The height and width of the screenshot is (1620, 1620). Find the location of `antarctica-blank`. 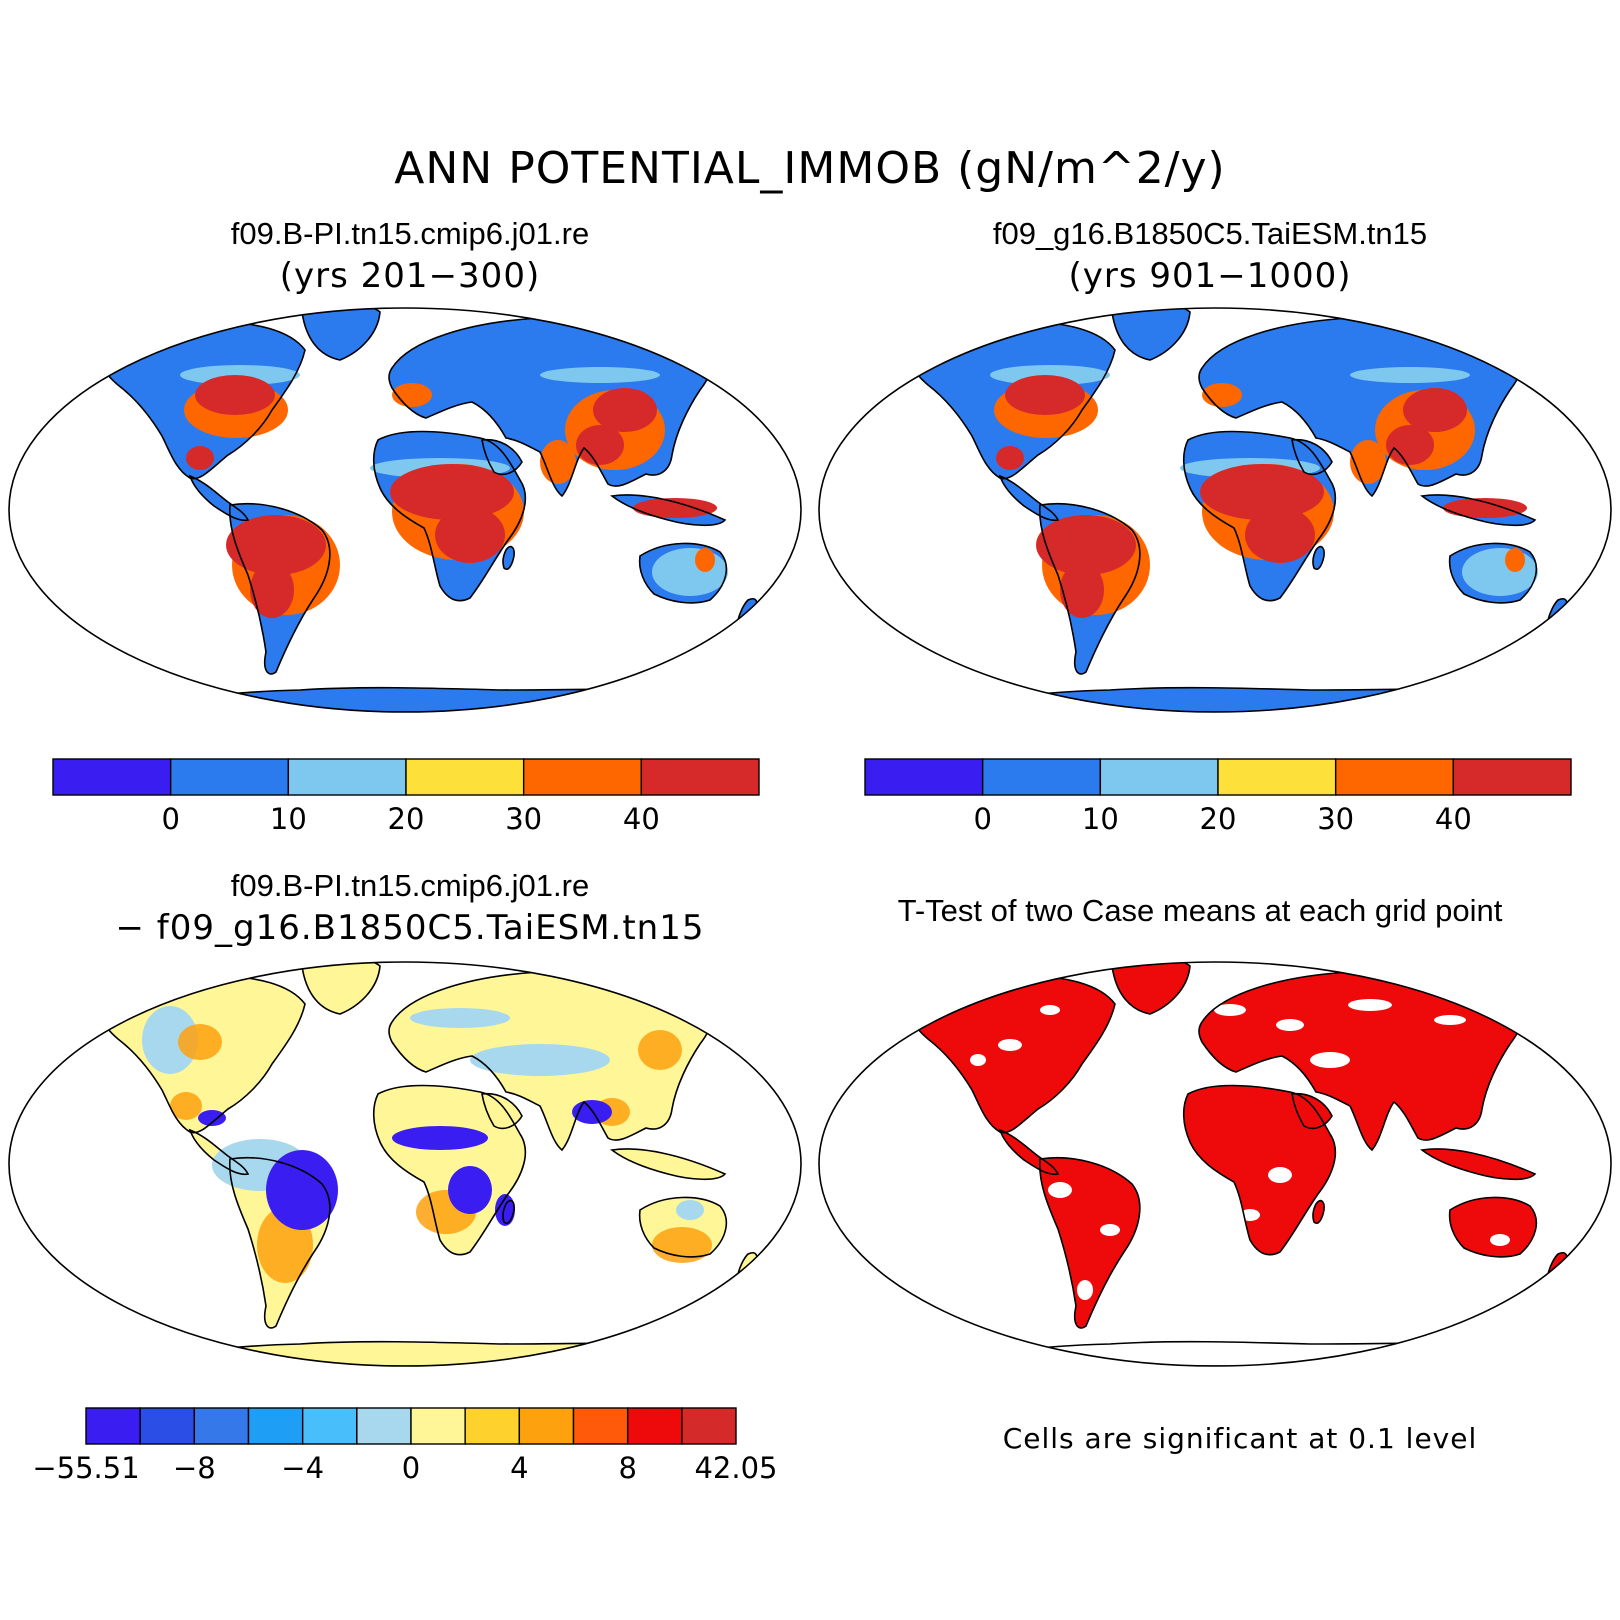

antarctica-blank is located at coordinates (1226, 1353).